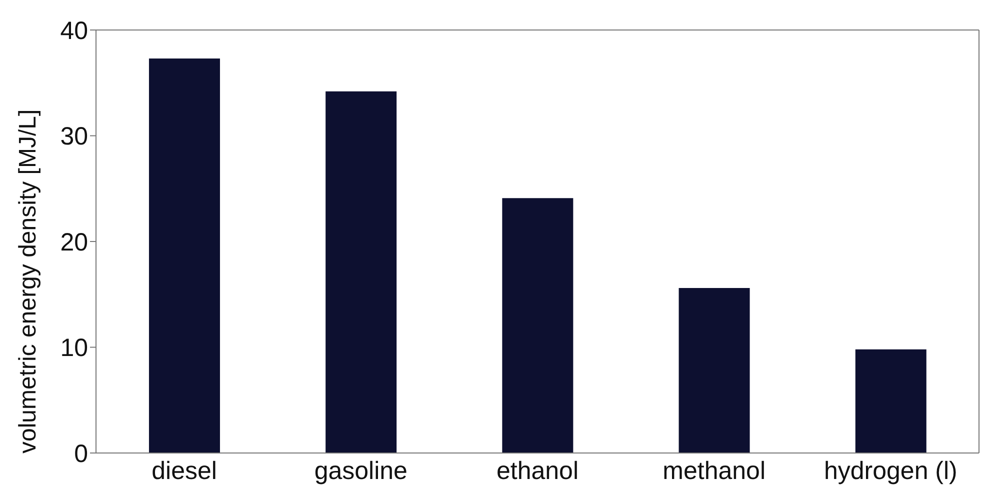 The height and width of the screenshot is (497, 990). I want to click on y-tick-label: 20, so click(74, 242).